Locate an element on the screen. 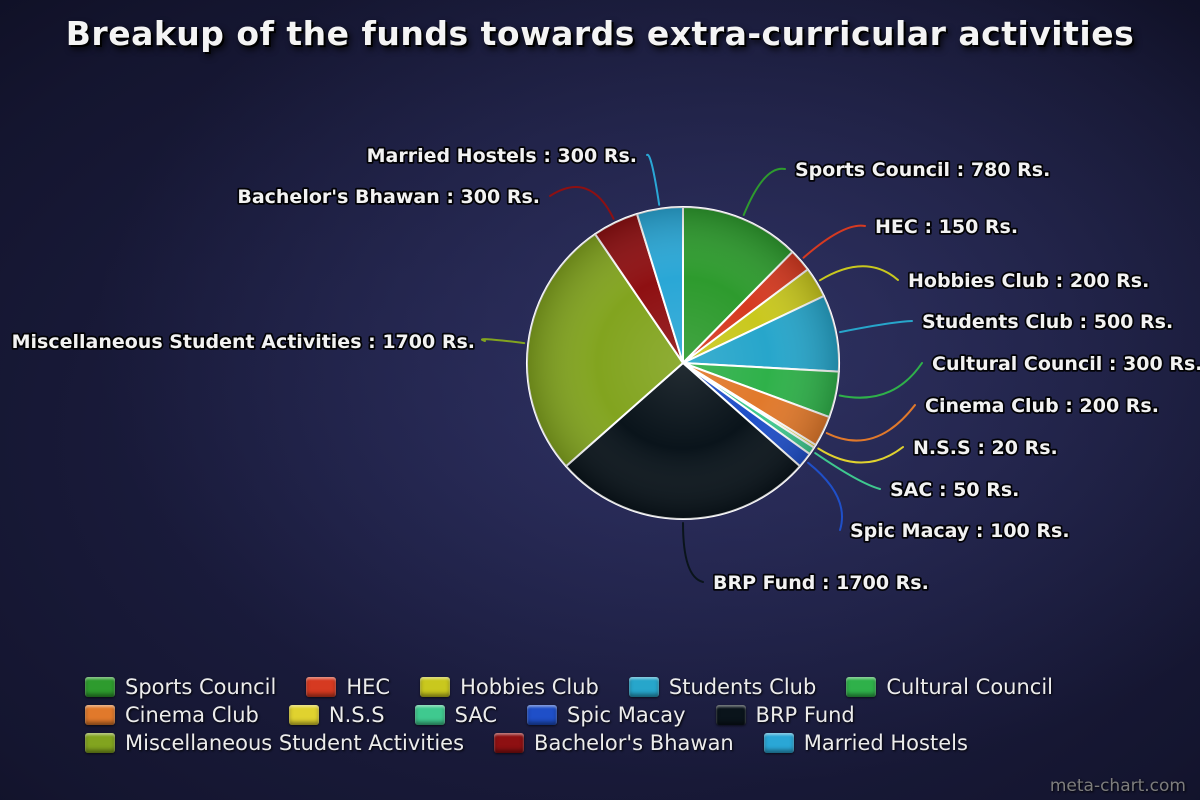  legend-item-cultural-council: Cultural Council is located at coordinates (949, 687).